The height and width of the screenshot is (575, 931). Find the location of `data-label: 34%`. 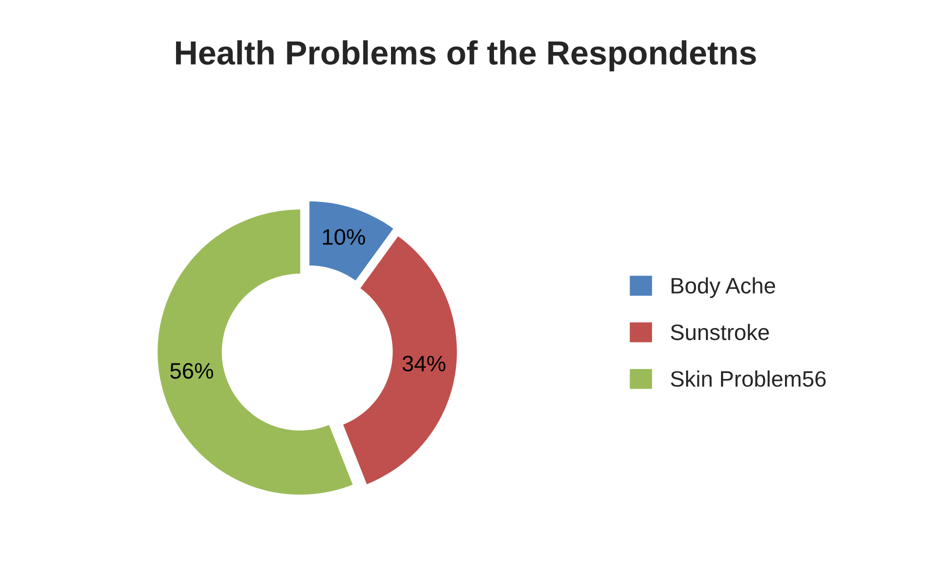

data-label: 34% is located at coordinates (424, 364).